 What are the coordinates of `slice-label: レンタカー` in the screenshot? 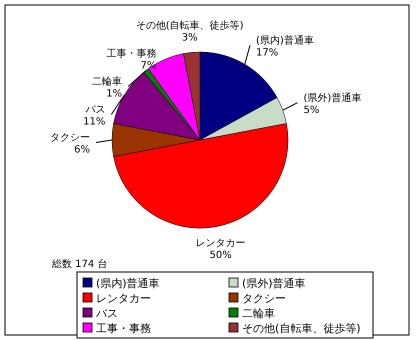 It's located at (221, 244).